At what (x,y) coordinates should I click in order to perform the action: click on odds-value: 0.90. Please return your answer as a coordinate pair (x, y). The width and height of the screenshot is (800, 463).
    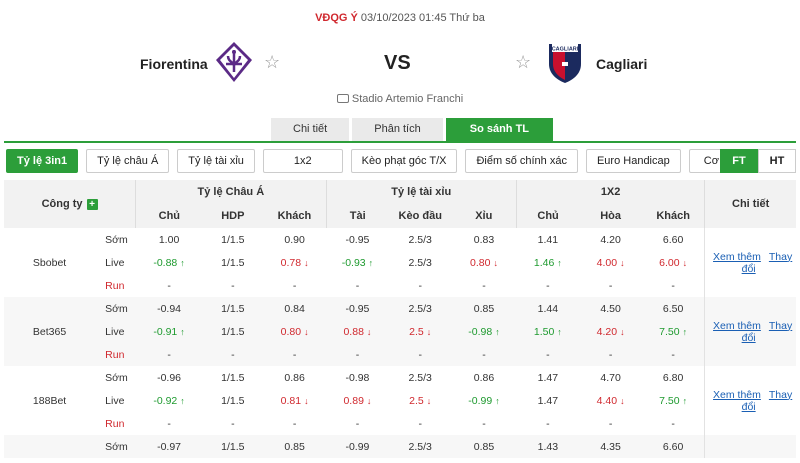
    Looking at the image, I should click on (294, 239).